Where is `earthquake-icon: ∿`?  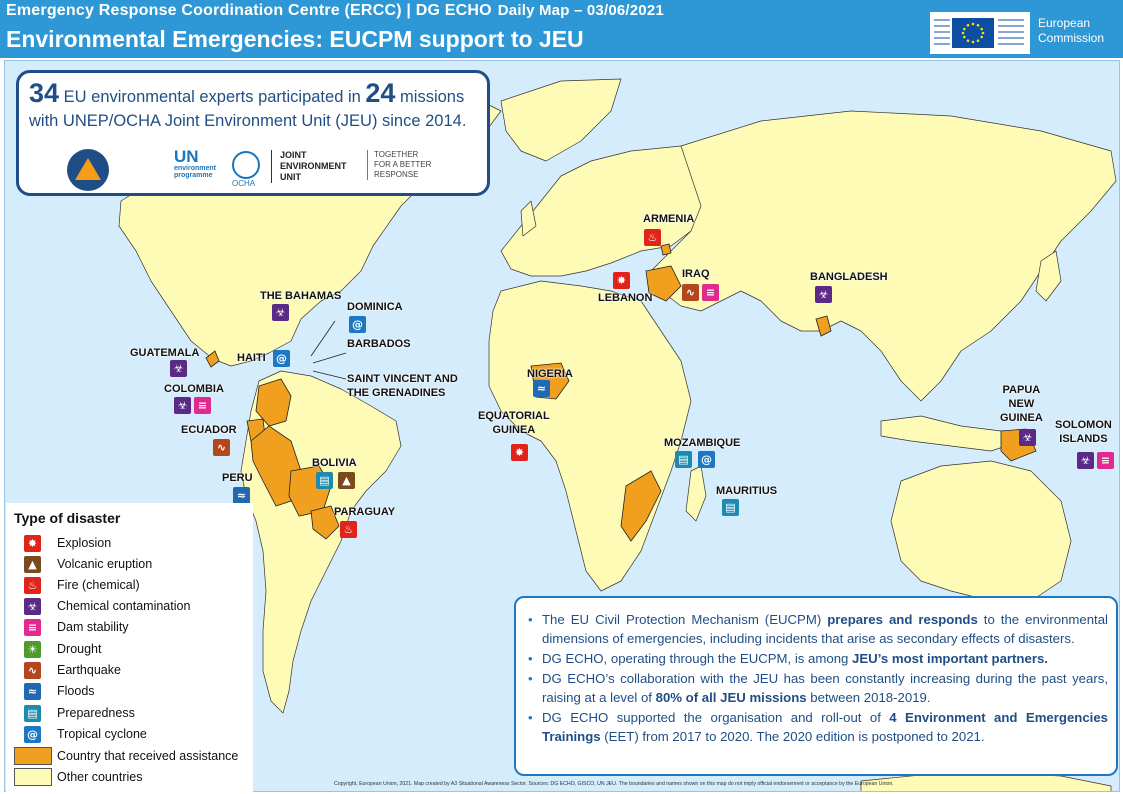 earthquake-icon: ∿ is located at coordinates (32, 670).